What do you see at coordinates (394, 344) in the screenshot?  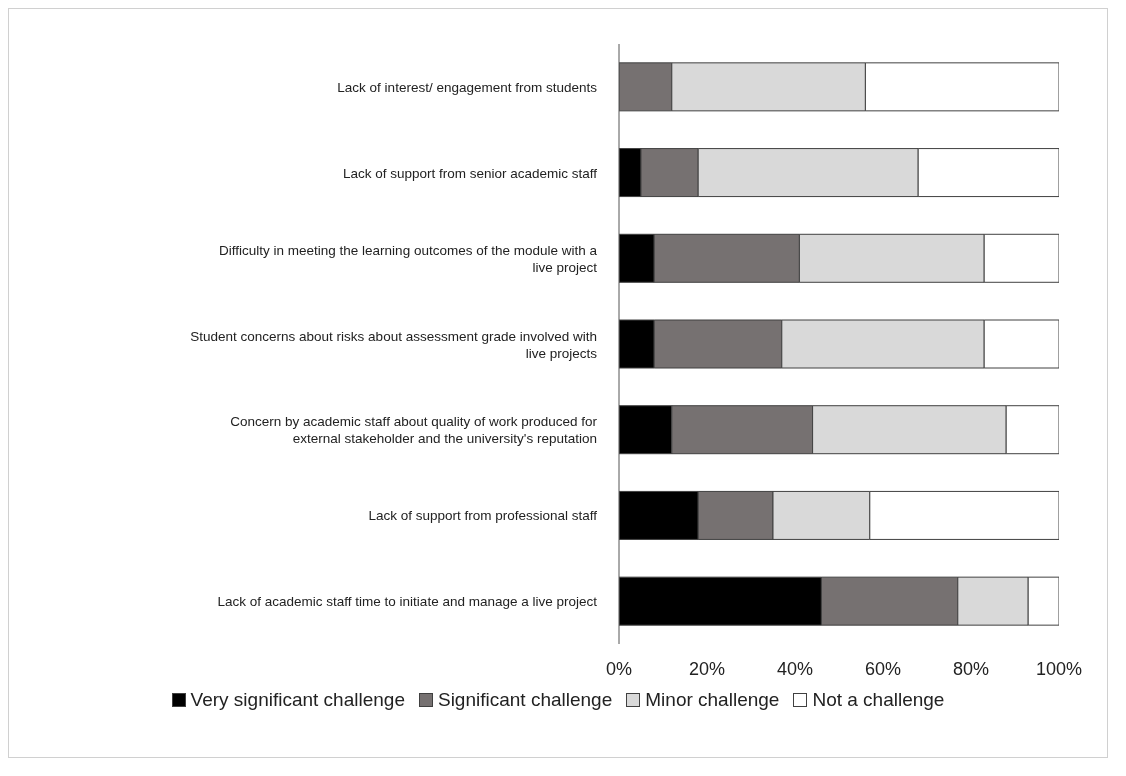 I see `y-tick-label: Student concerns about risks about assessment grade involved with live projects` at bounding box center [394, 344].